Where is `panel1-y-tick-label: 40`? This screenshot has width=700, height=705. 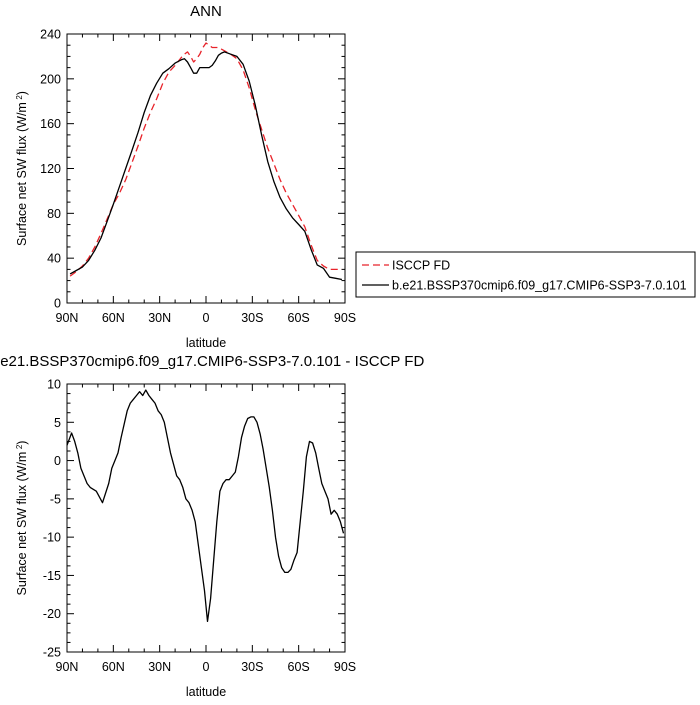 panel1-y-tick-label: 40 is located at coordinates (54, 259).